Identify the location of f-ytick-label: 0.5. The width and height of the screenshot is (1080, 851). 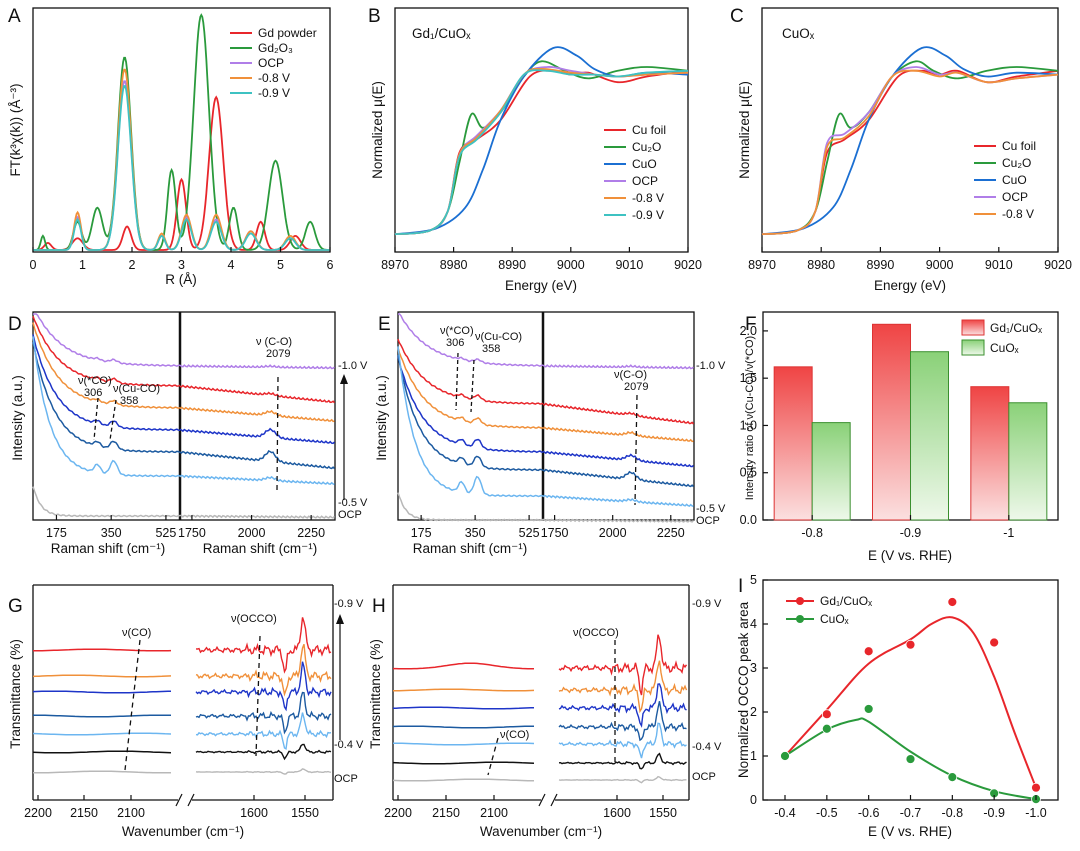
(748, 473).